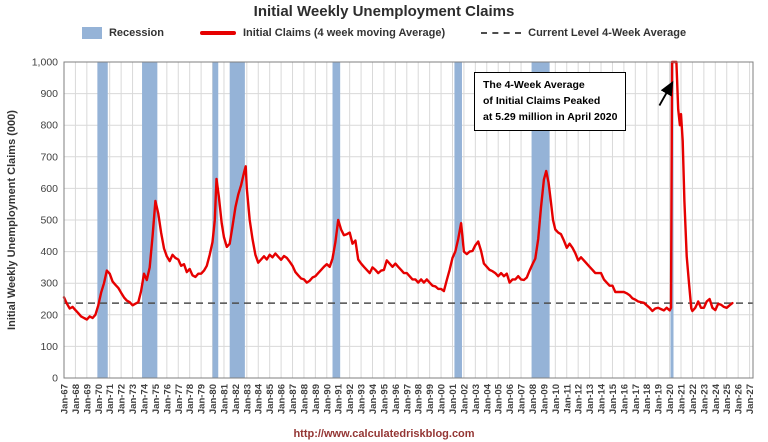 The width and height of the screenshot is (768, 442). I want to click on x-tick-label: Jan-97, so click(407, 399).